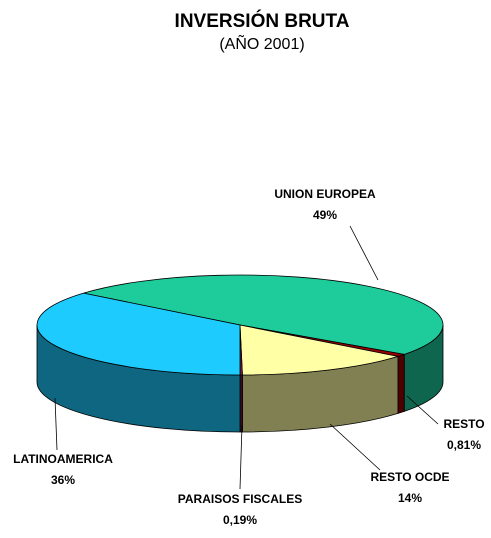  I want to click on slice-value-label: 49%, so click(325, 215).